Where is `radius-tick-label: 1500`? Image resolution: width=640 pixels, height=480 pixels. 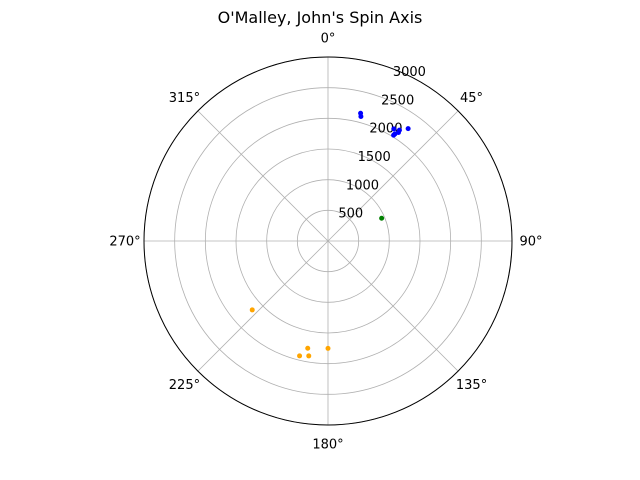
radius-tick-label: 1500 is located at coordinates (374, 157).